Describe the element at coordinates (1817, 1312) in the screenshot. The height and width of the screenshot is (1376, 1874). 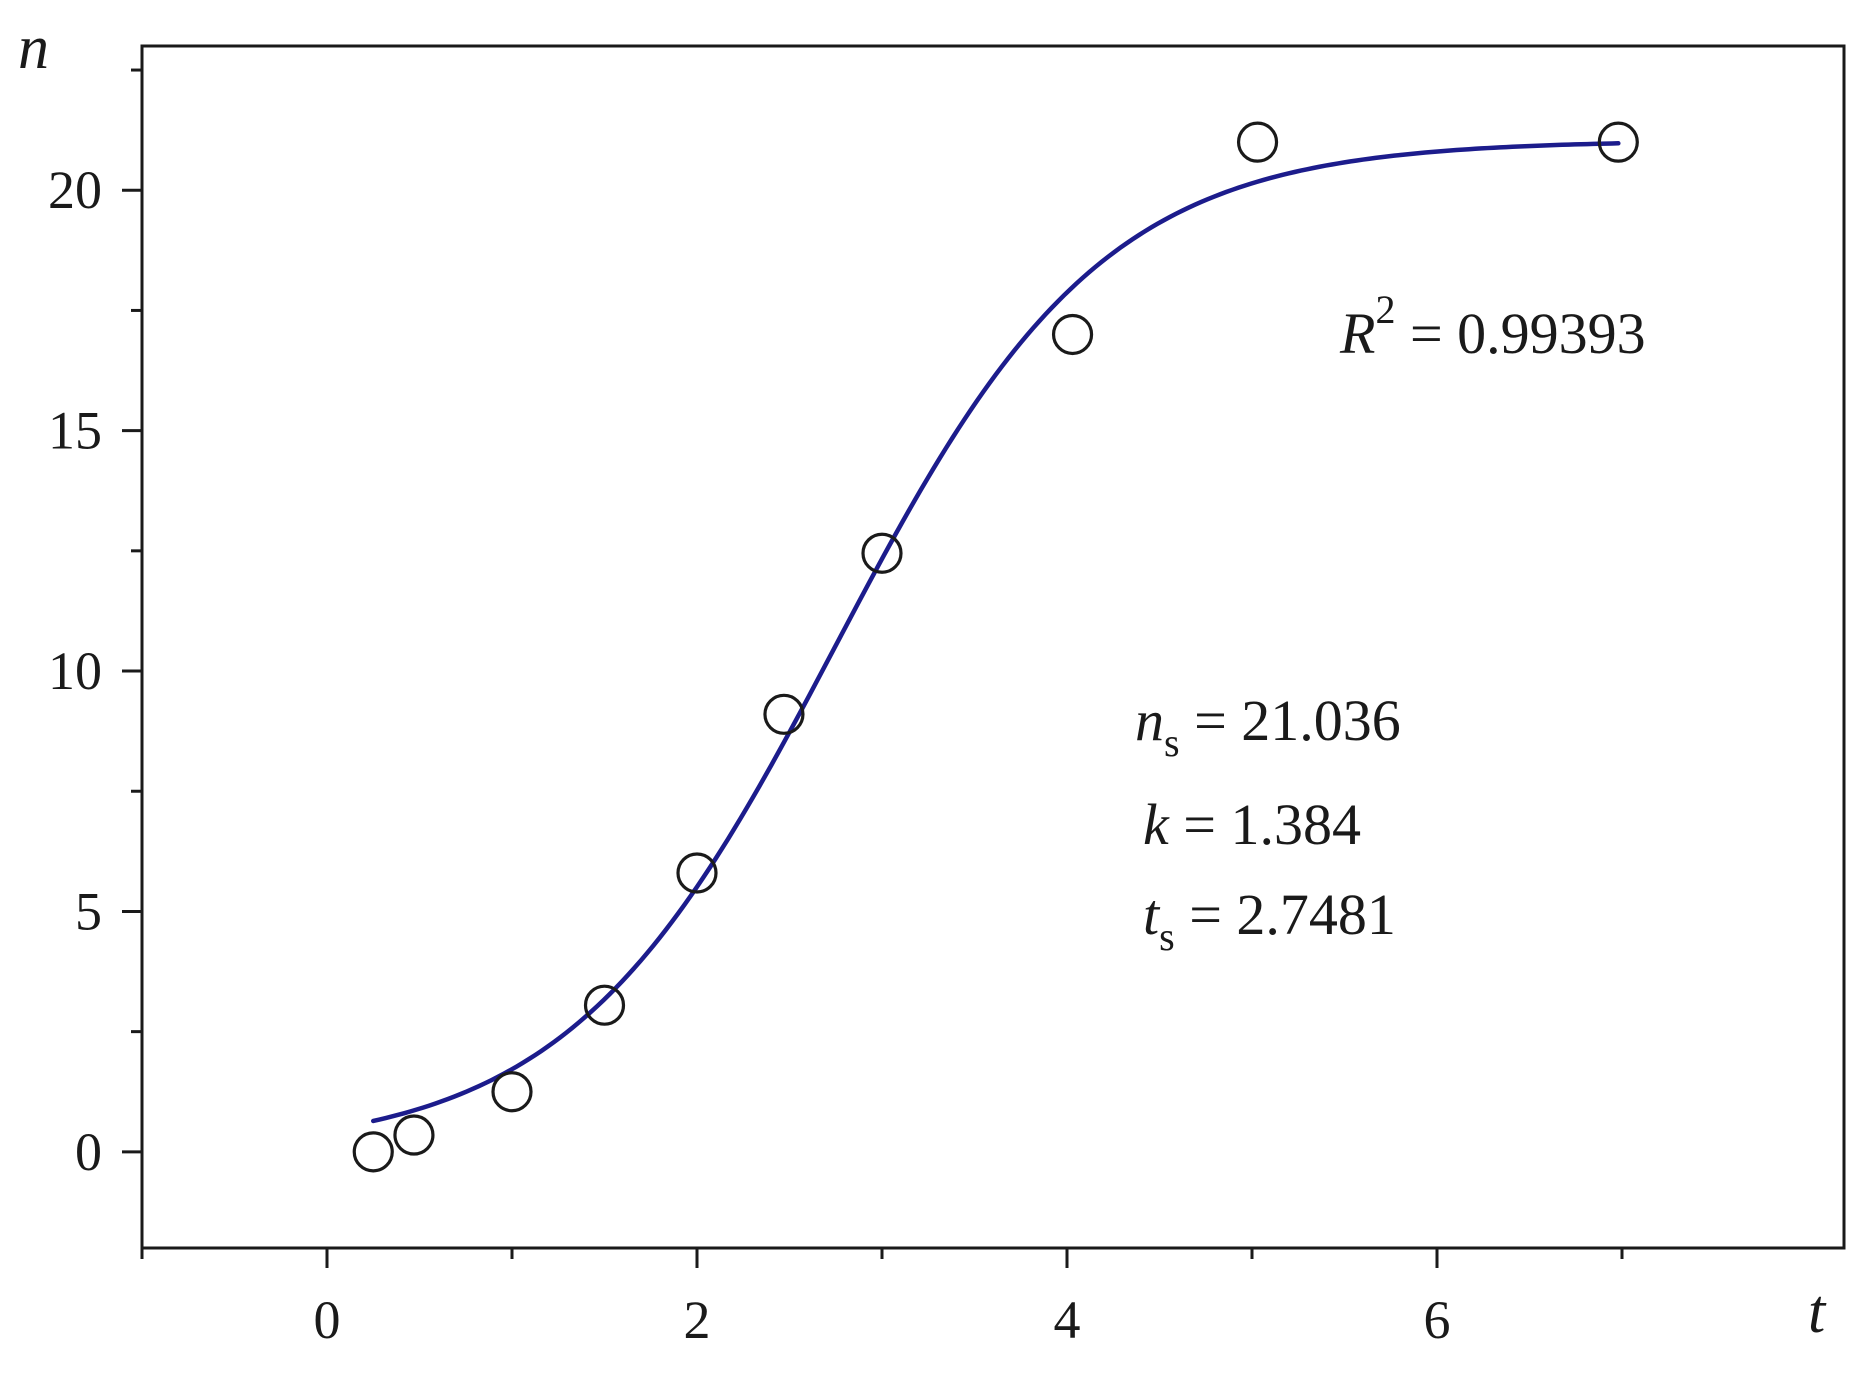
I see `x-axis-title: t` at that location.